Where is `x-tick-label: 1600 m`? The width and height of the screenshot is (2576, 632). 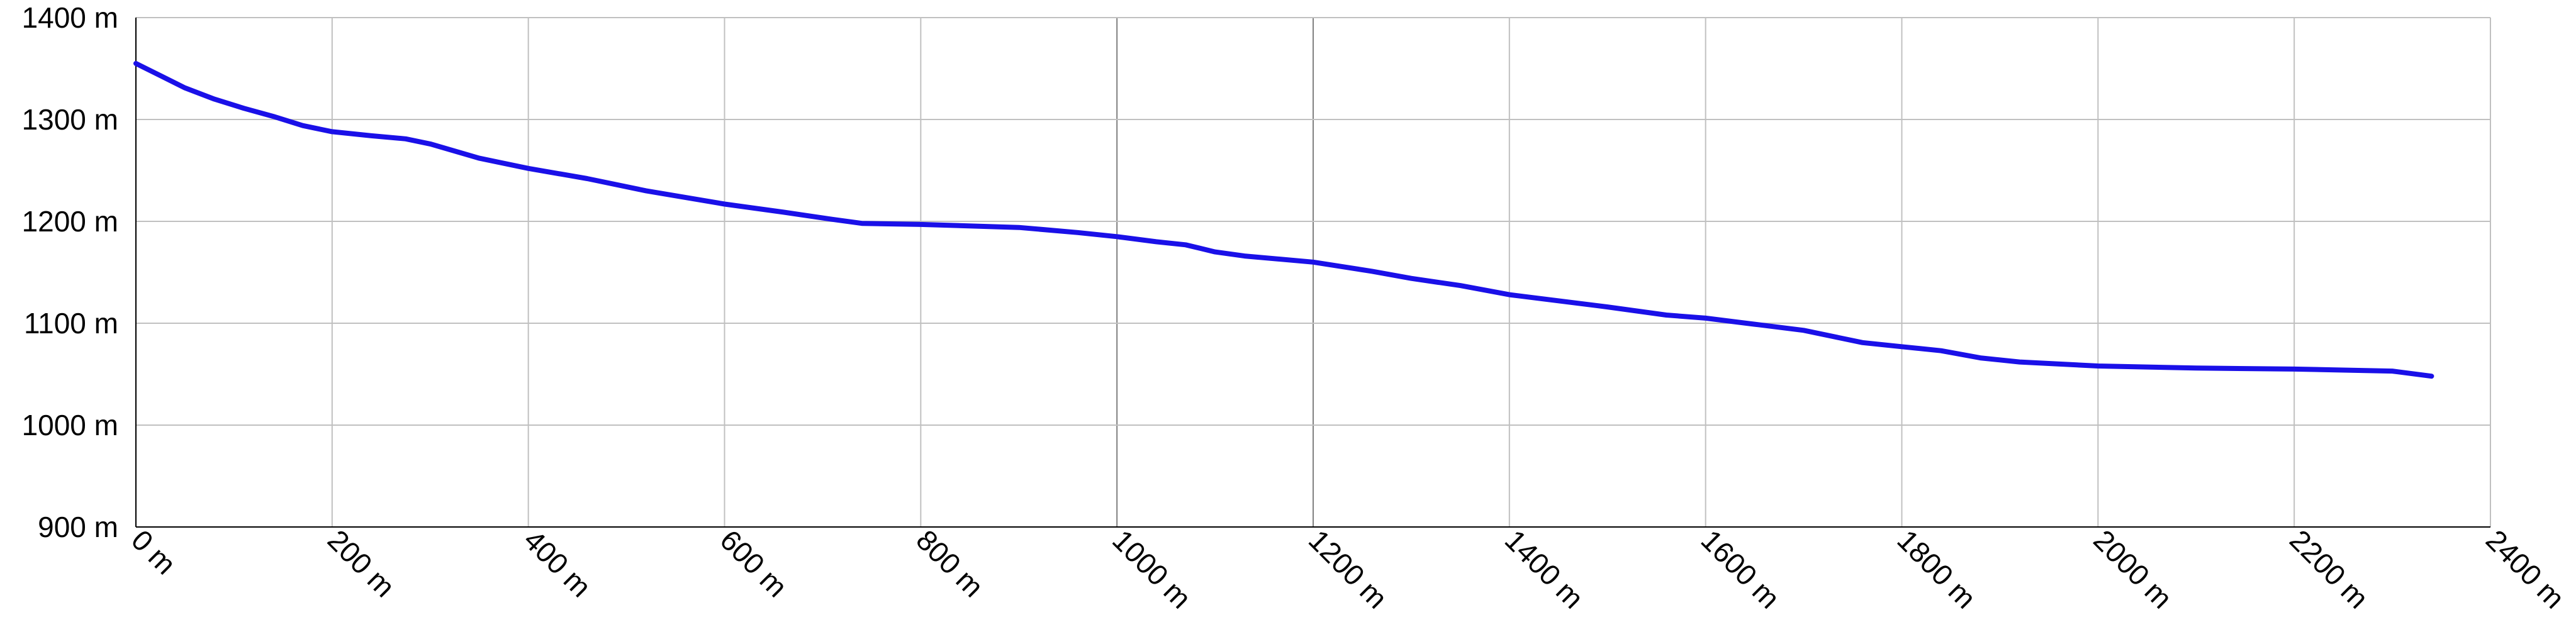 x-tick-label: 1600 m is located at coordinates (1740, 568).